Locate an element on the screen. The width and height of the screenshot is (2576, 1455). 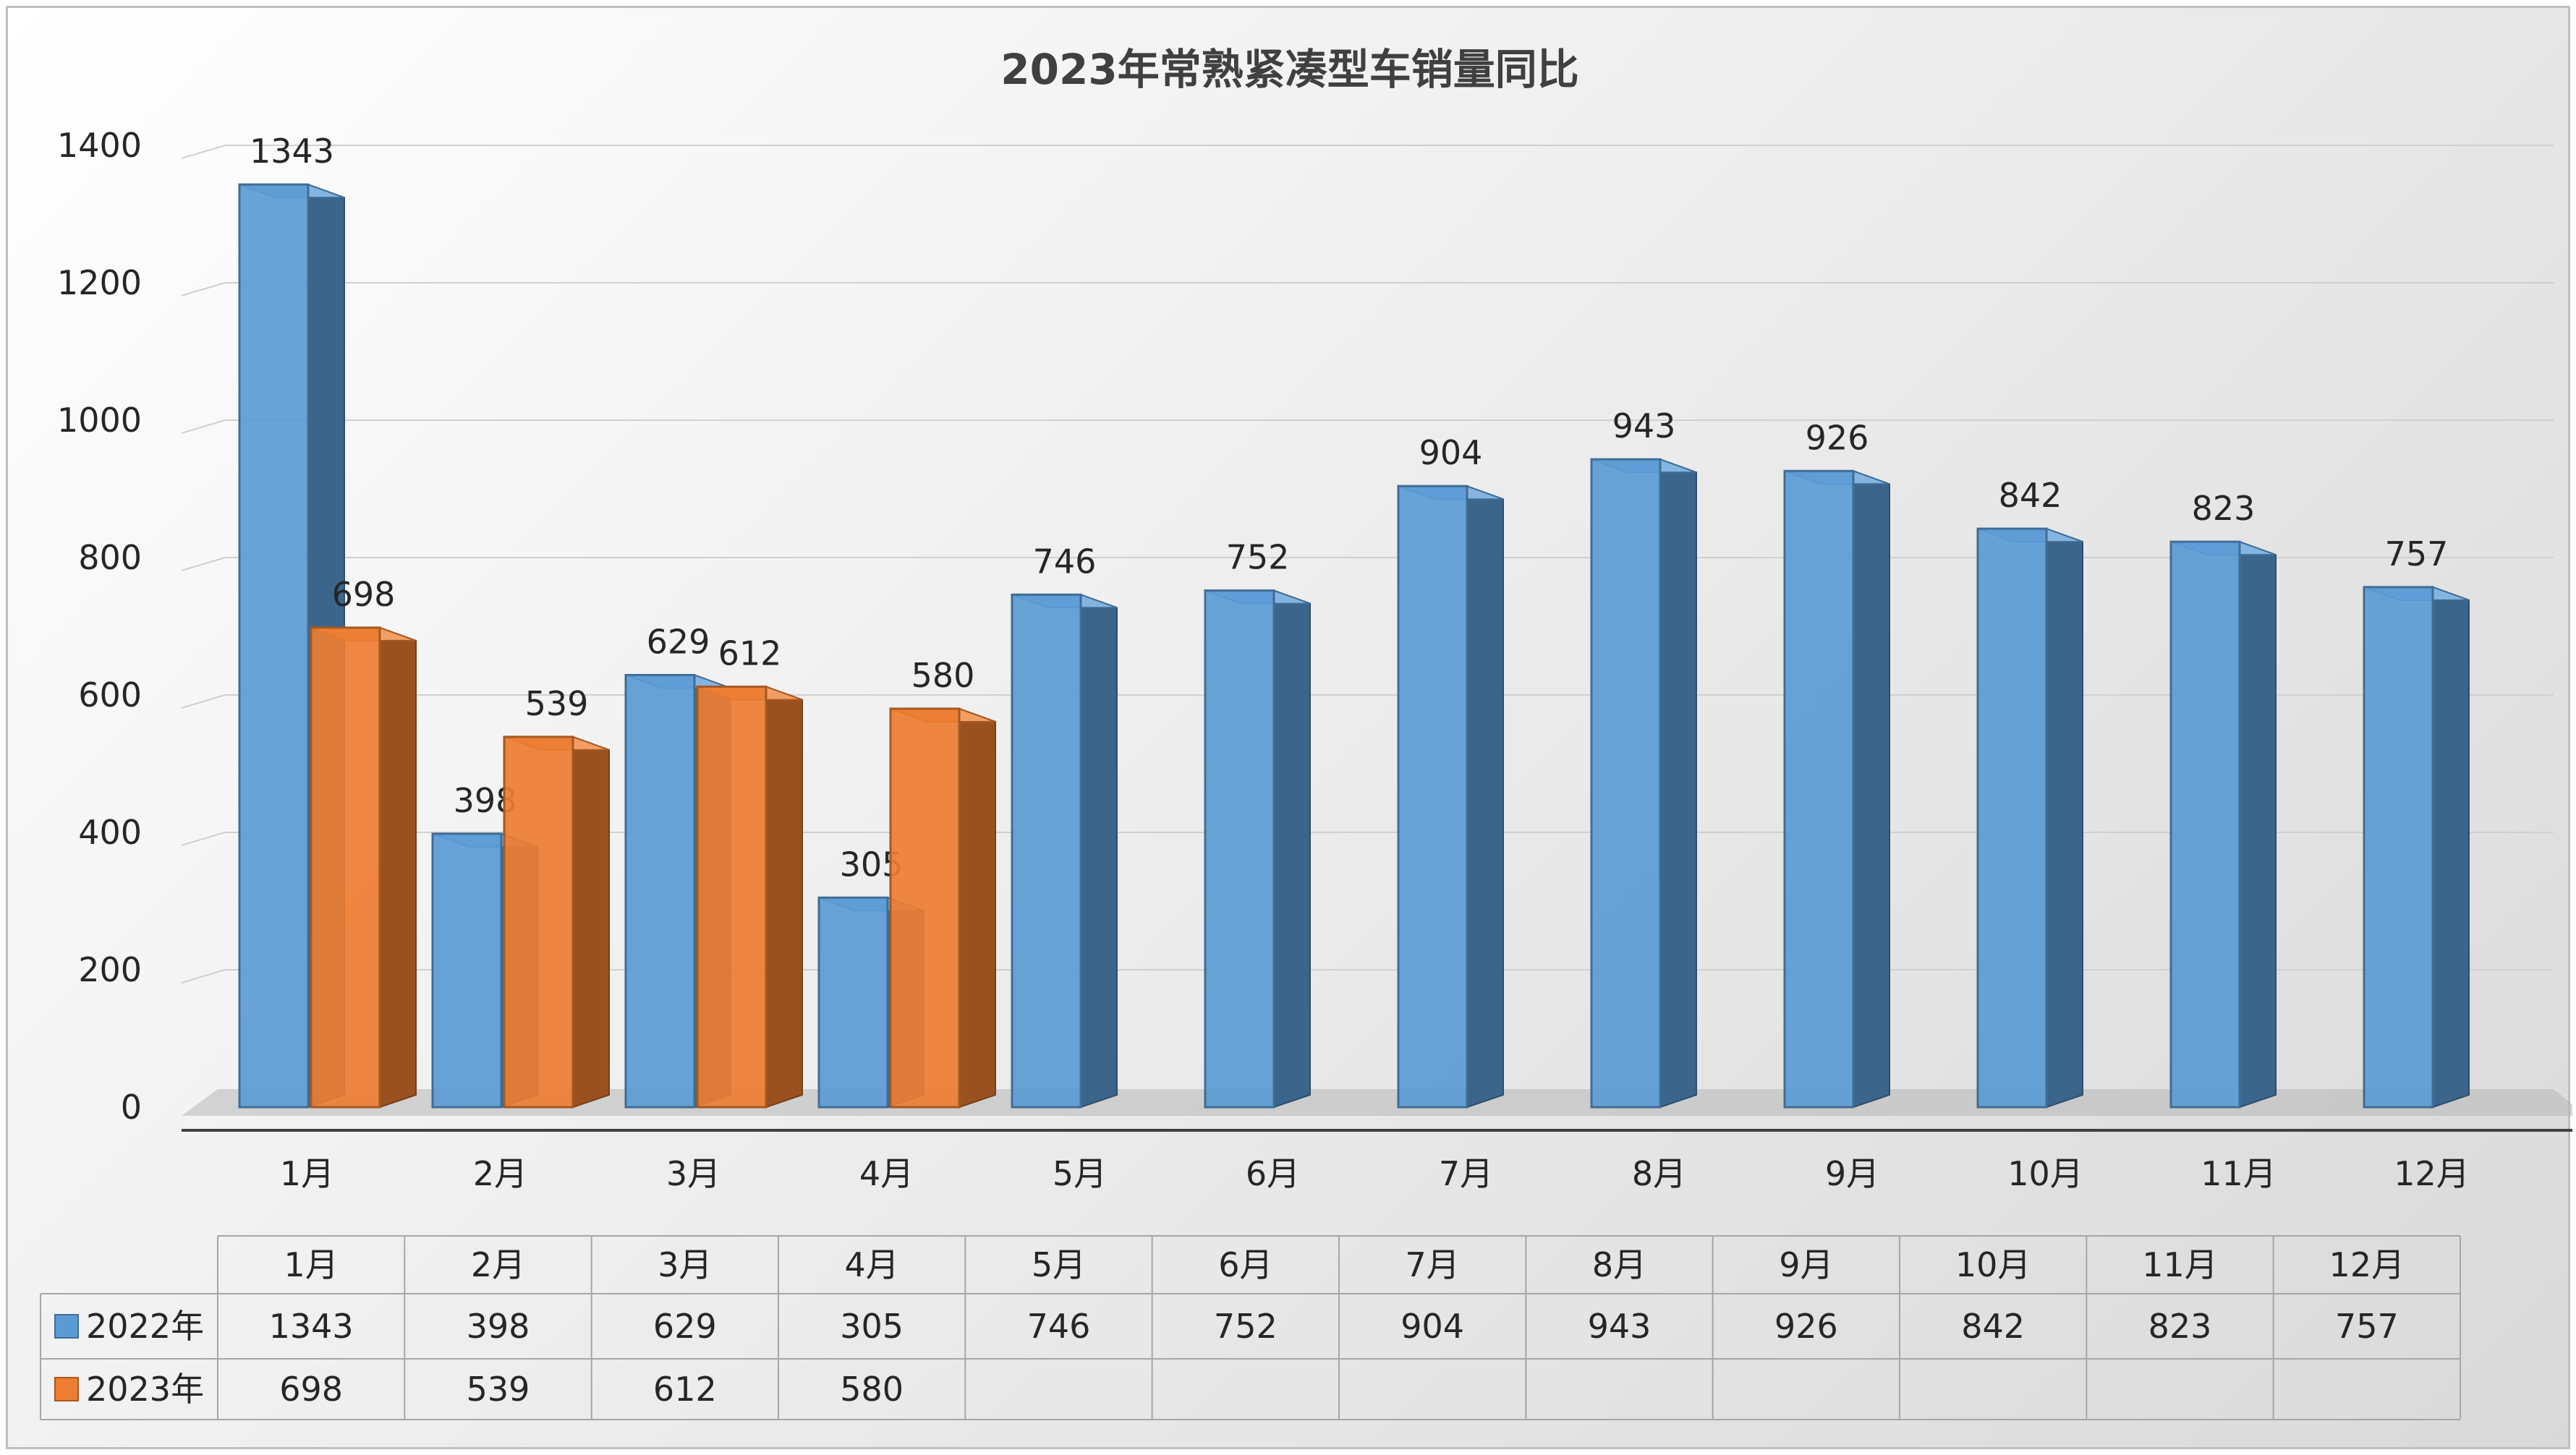
chart-title: 2023年常熟紧凑型车销量同比 is located at coordinates (1289, 69).